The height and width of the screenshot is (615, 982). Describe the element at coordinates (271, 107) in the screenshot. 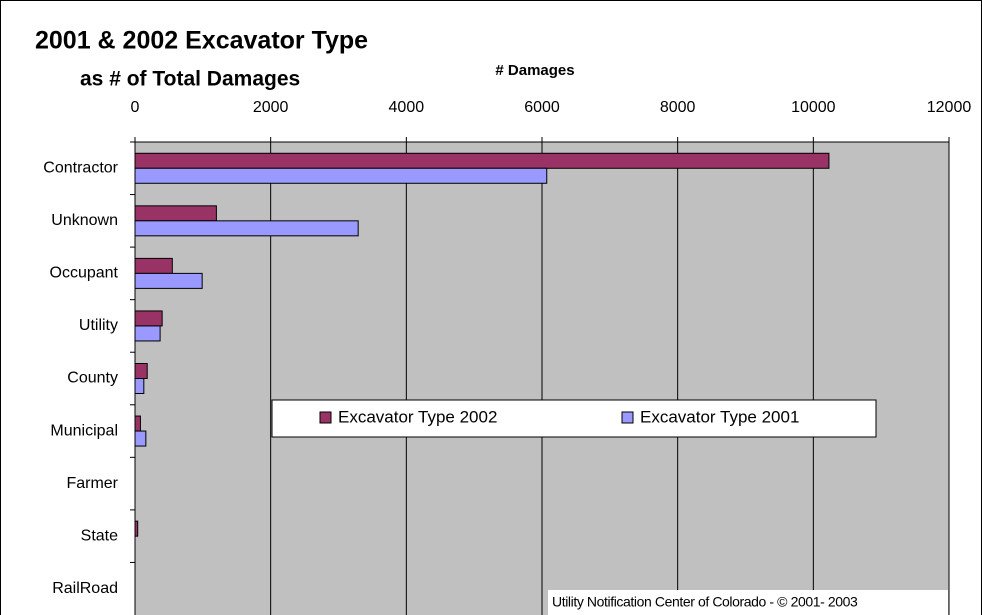

I see `x-tick-label: 2000` at that location.